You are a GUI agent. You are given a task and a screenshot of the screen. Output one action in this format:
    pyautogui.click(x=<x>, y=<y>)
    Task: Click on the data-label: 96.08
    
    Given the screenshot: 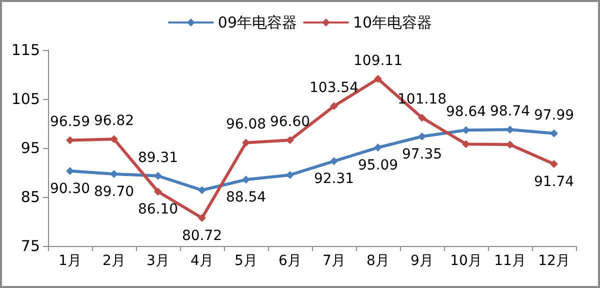 What is the action you would take?
    pyautogui.click(x=246, y=124)
    